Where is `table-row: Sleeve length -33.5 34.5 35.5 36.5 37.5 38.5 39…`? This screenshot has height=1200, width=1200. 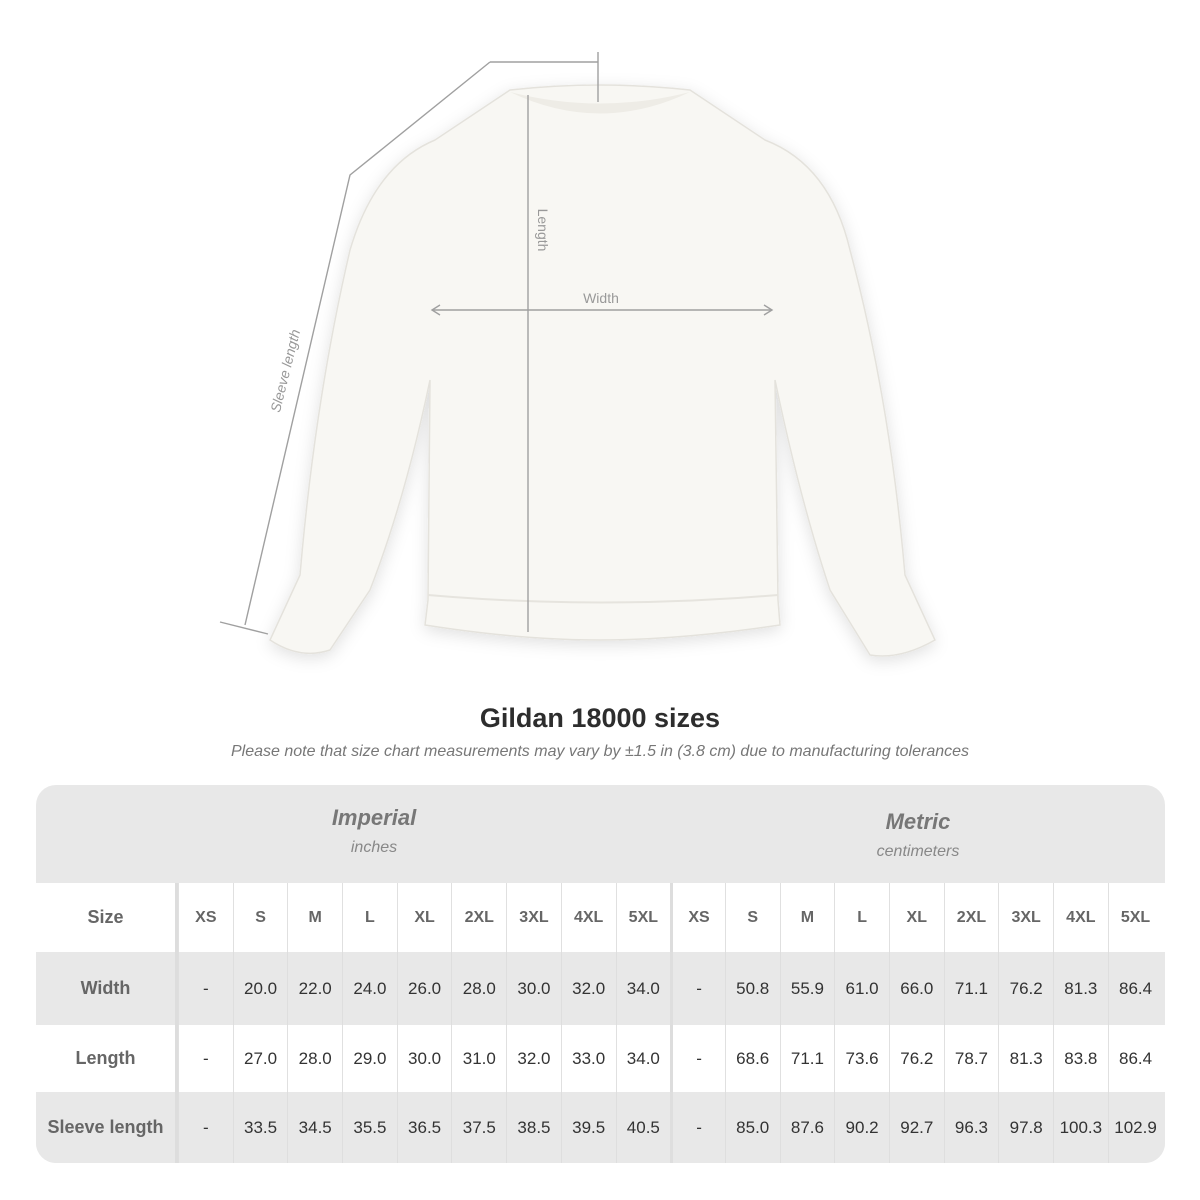
table-row: Sleeve length -33.5 34.5 35.5 36.5 37.5 38.5 39… is located at coordinates (600, 1127).